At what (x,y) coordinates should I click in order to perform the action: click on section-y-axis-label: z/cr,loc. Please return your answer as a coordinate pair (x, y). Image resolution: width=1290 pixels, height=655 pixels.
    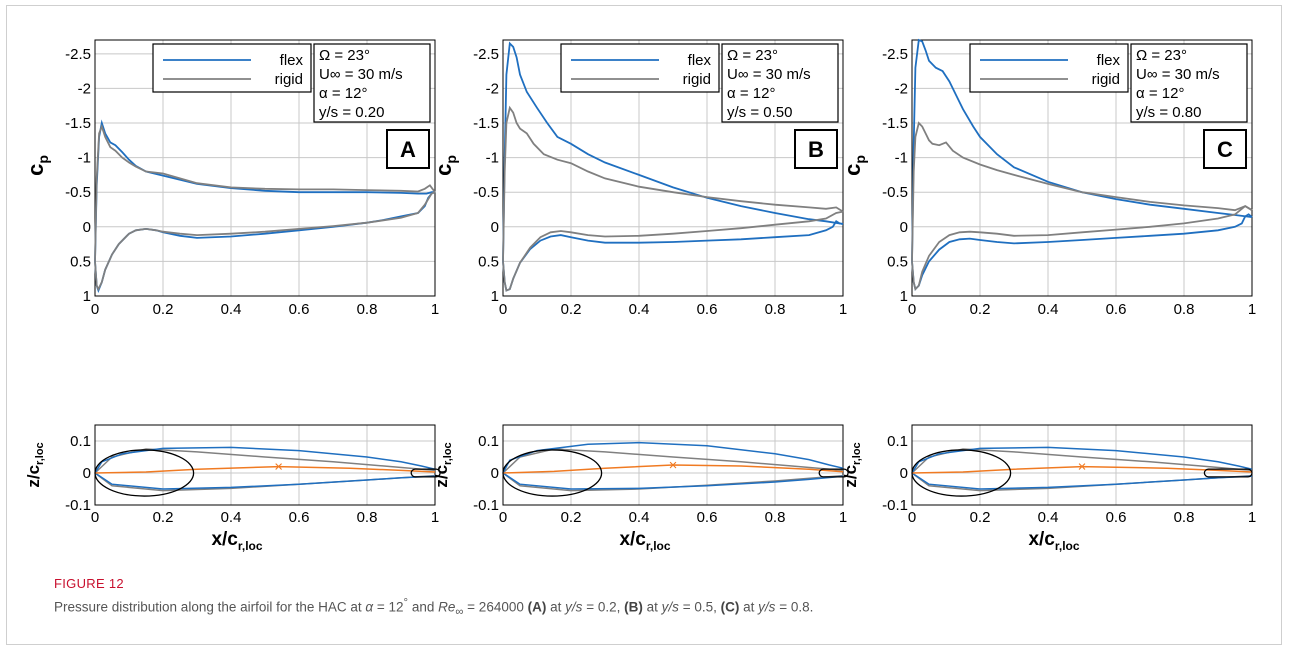
    Looking at the image, I should click on (852, 464).